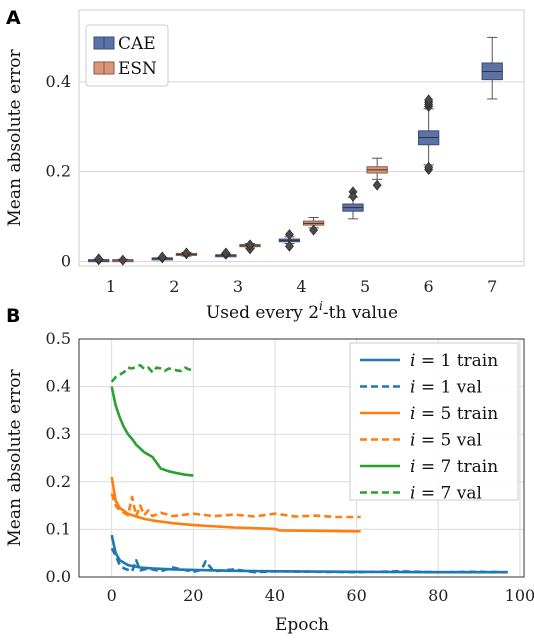 The image size is (534, 640). Describe the element at coordinates (365, 286) in the screenshot. I see `panel-a-x-tick-label: 5` at that location.